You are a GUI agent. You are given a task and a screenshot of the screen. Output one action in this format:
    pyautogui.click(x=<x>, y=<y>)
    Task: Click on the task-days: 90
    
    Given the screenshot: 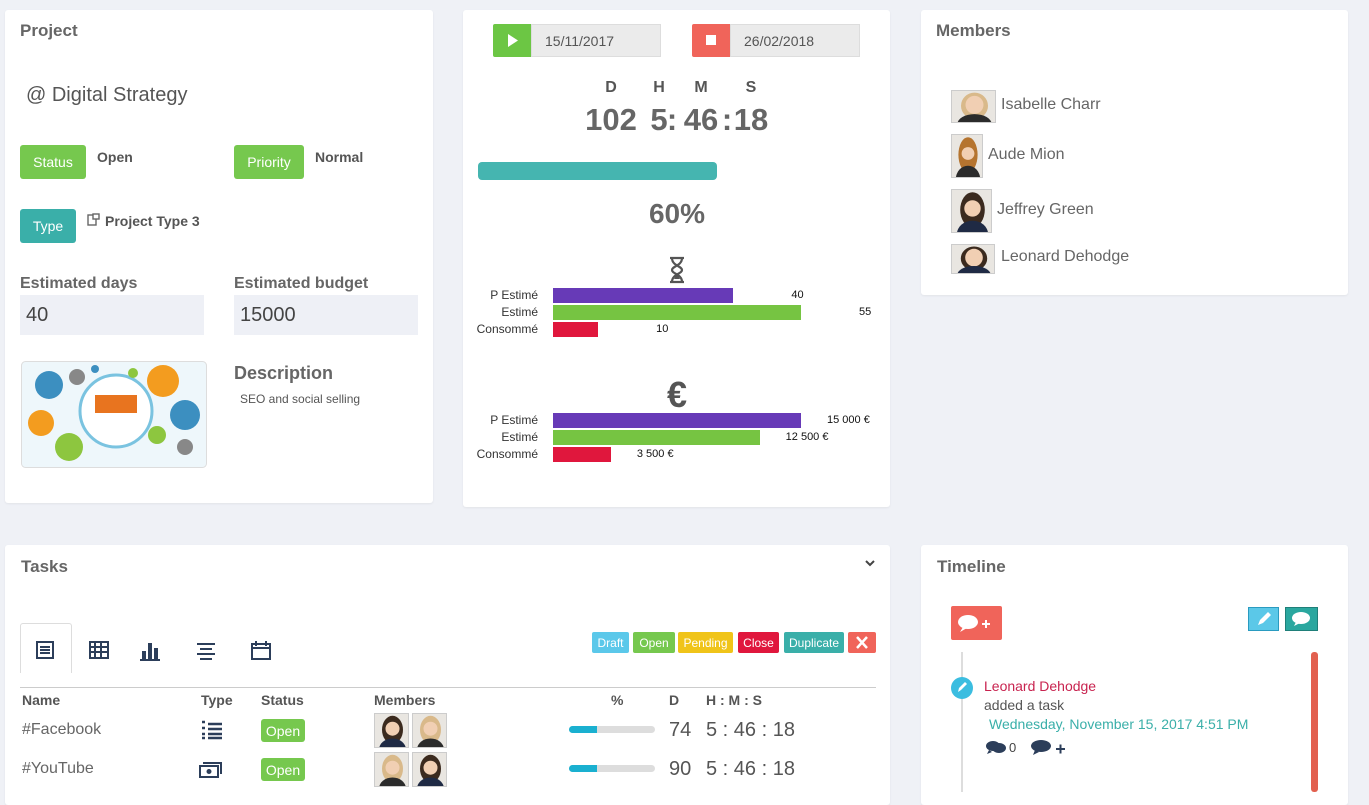 What is the action you would take?
    pyautogui.click(x=680, y=769)
    